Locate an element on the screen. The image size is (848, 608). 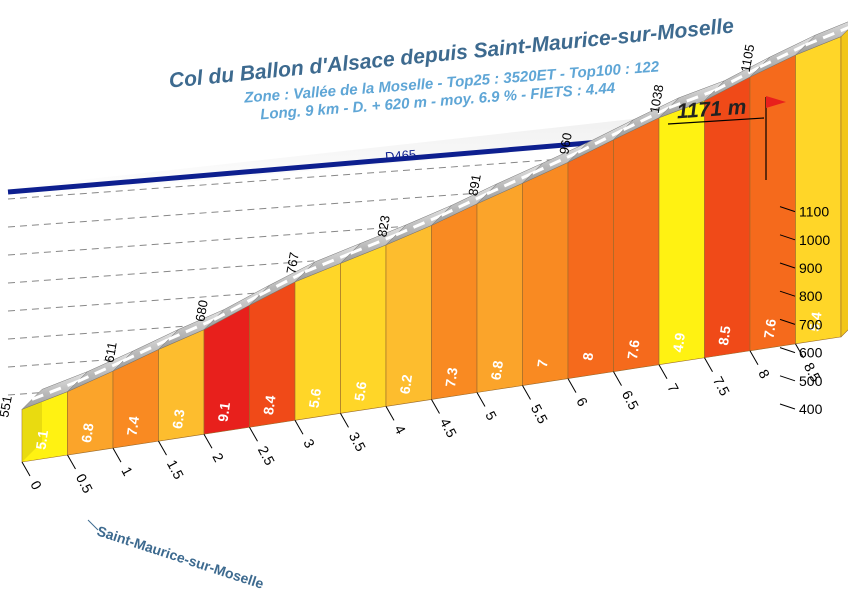
y-tick-label: 800 is located at coordinates (811, 296).